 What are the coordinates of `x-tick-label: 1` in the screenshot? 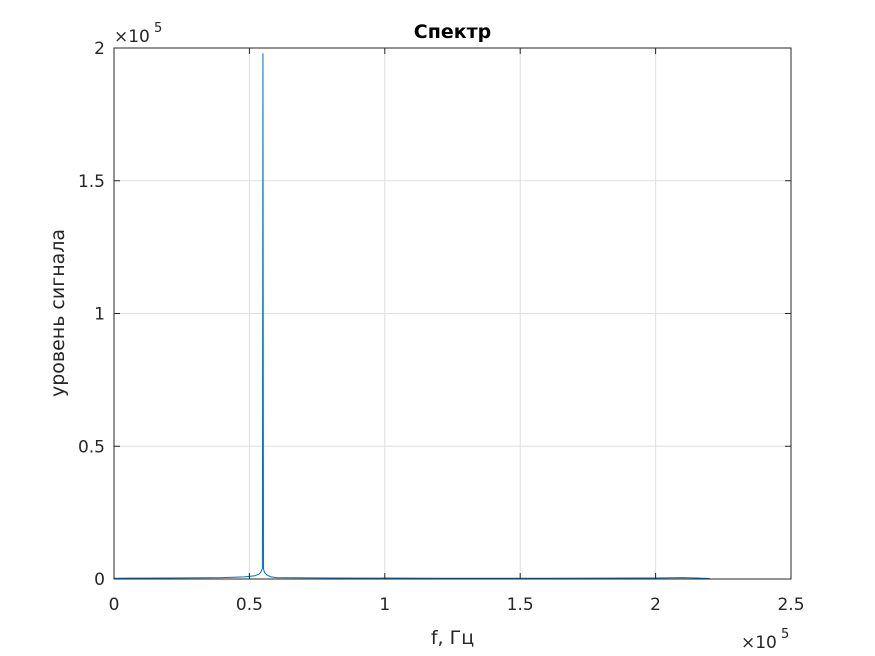 It's located at (384, 605).